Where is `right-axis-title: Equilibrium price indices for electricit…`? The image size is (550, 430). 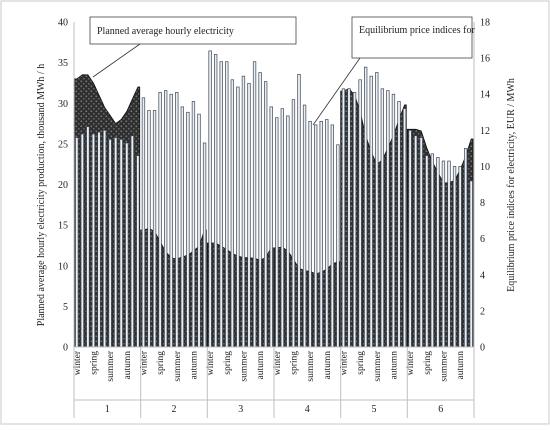
right-axis-title: Equilibrium price indices for electricit… is located at coordinates (511, 185).